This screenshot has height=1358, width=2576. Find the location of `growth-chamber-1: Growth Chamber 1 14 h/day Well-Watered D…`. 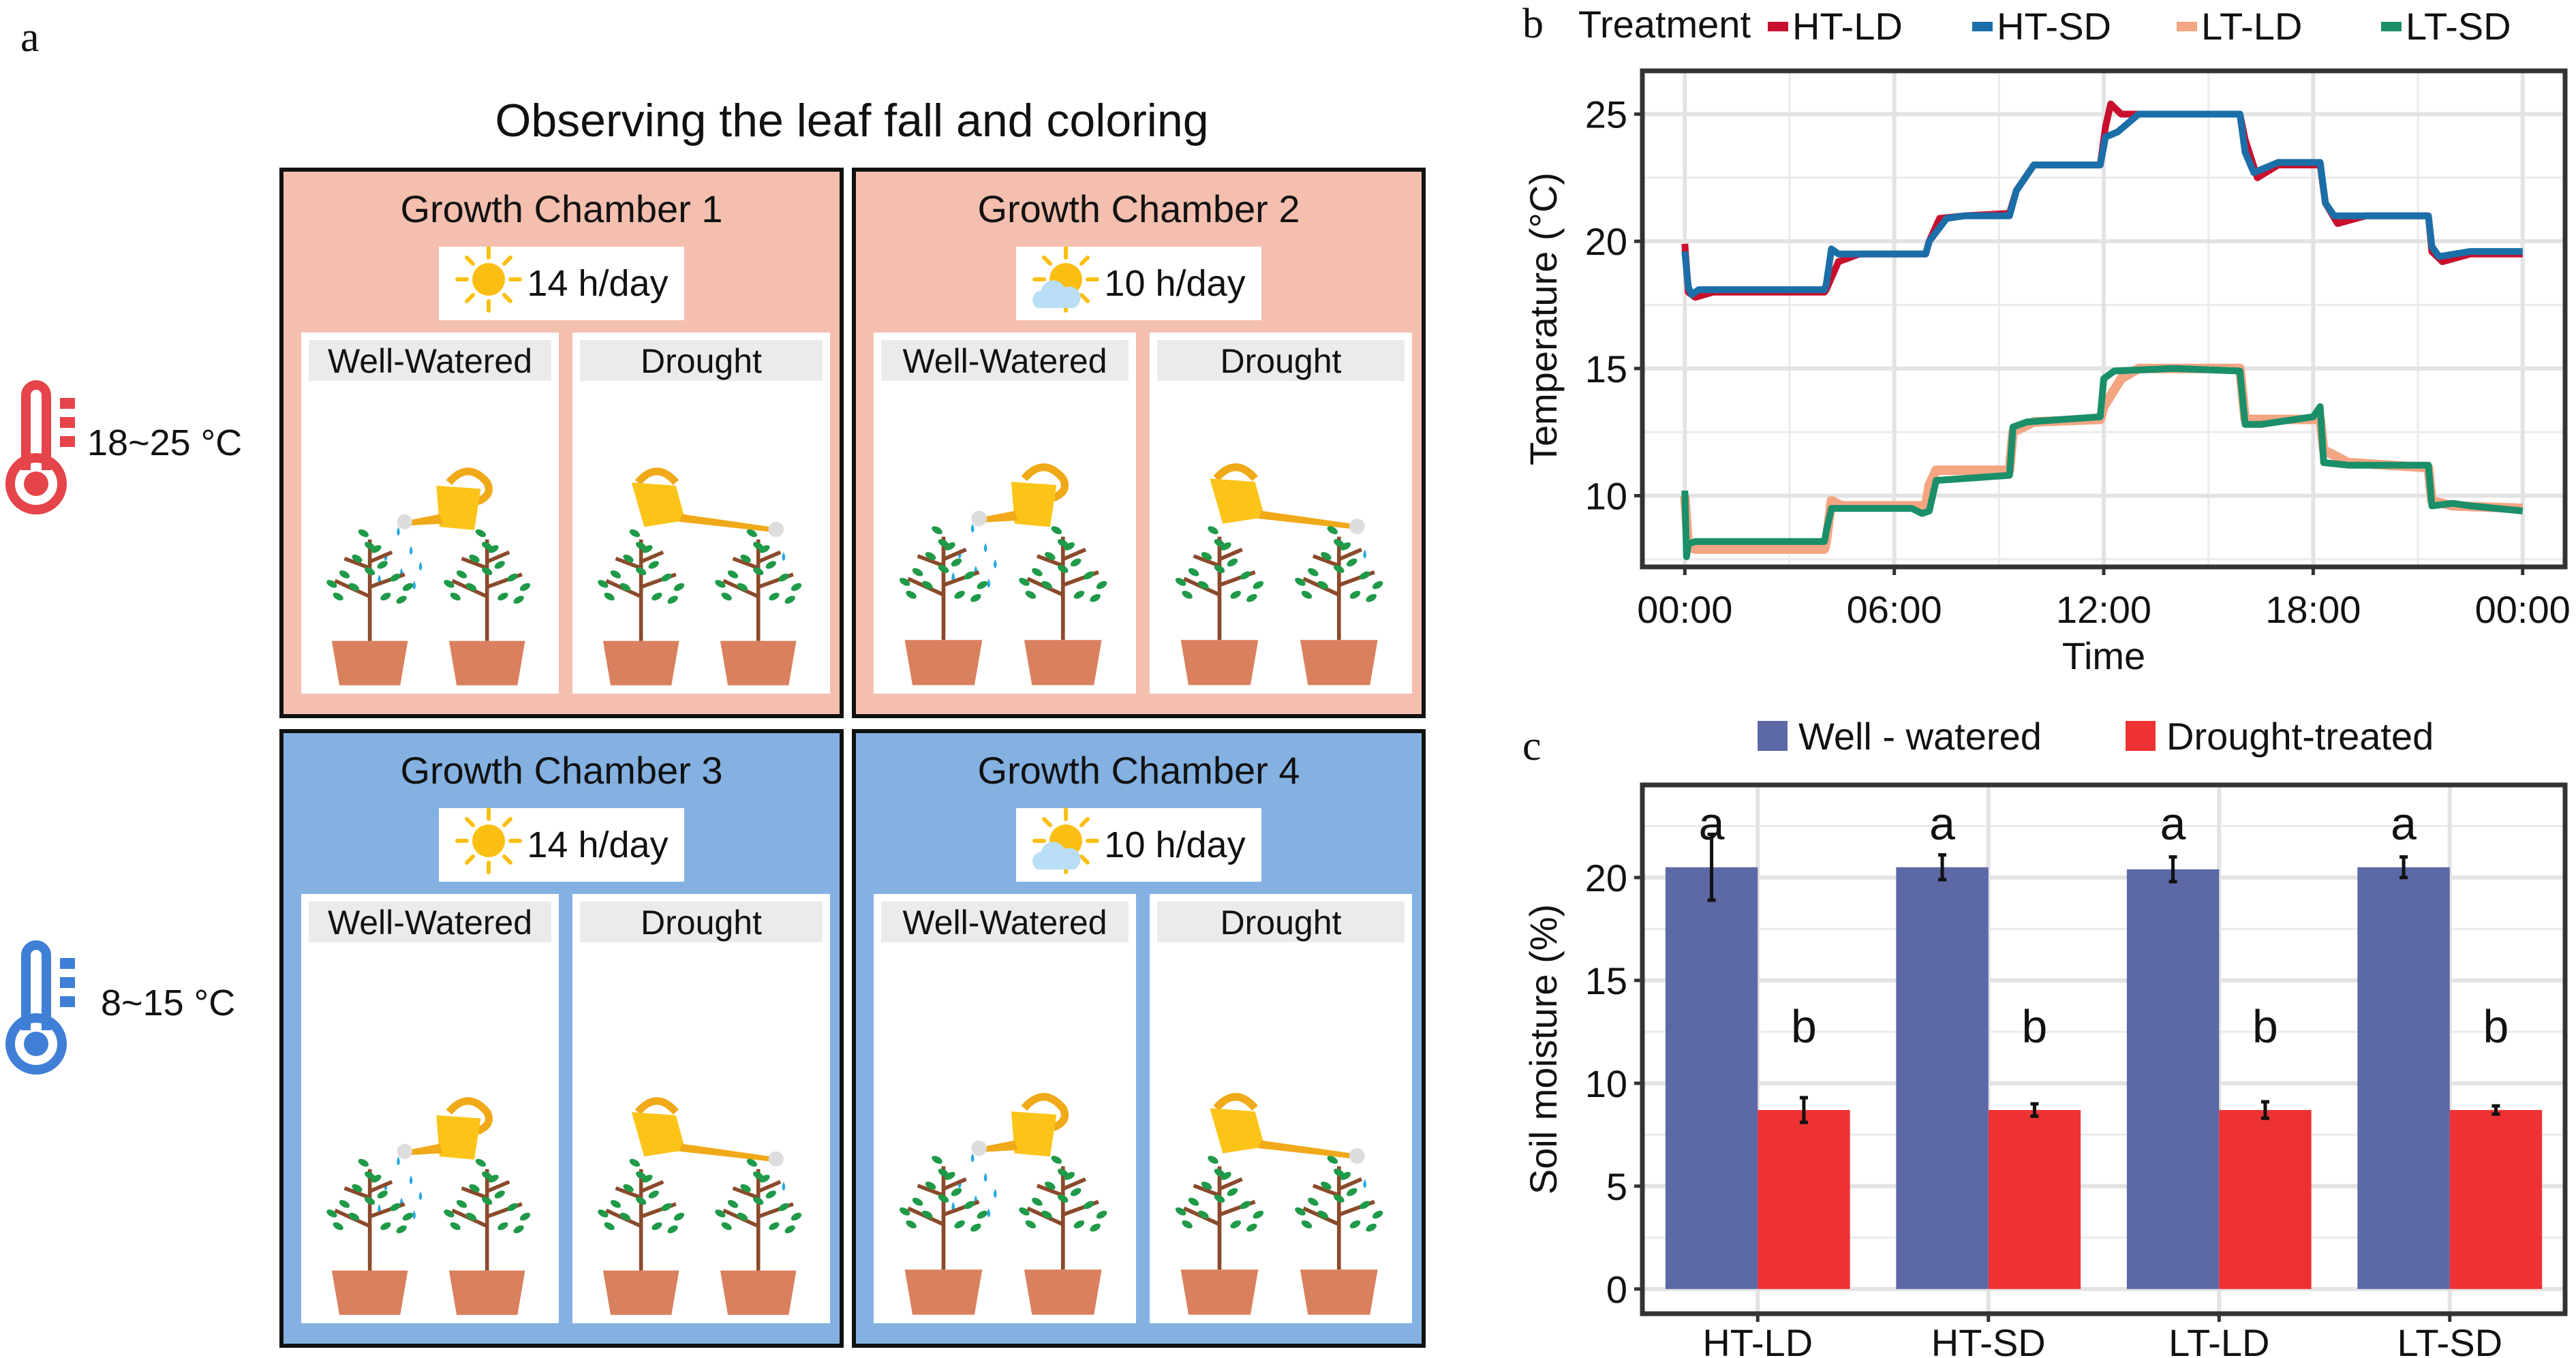

growth-chamber-1: Growth Chamber 1 14 h/day Well-Watered D… is located at coordinates (561, 443).